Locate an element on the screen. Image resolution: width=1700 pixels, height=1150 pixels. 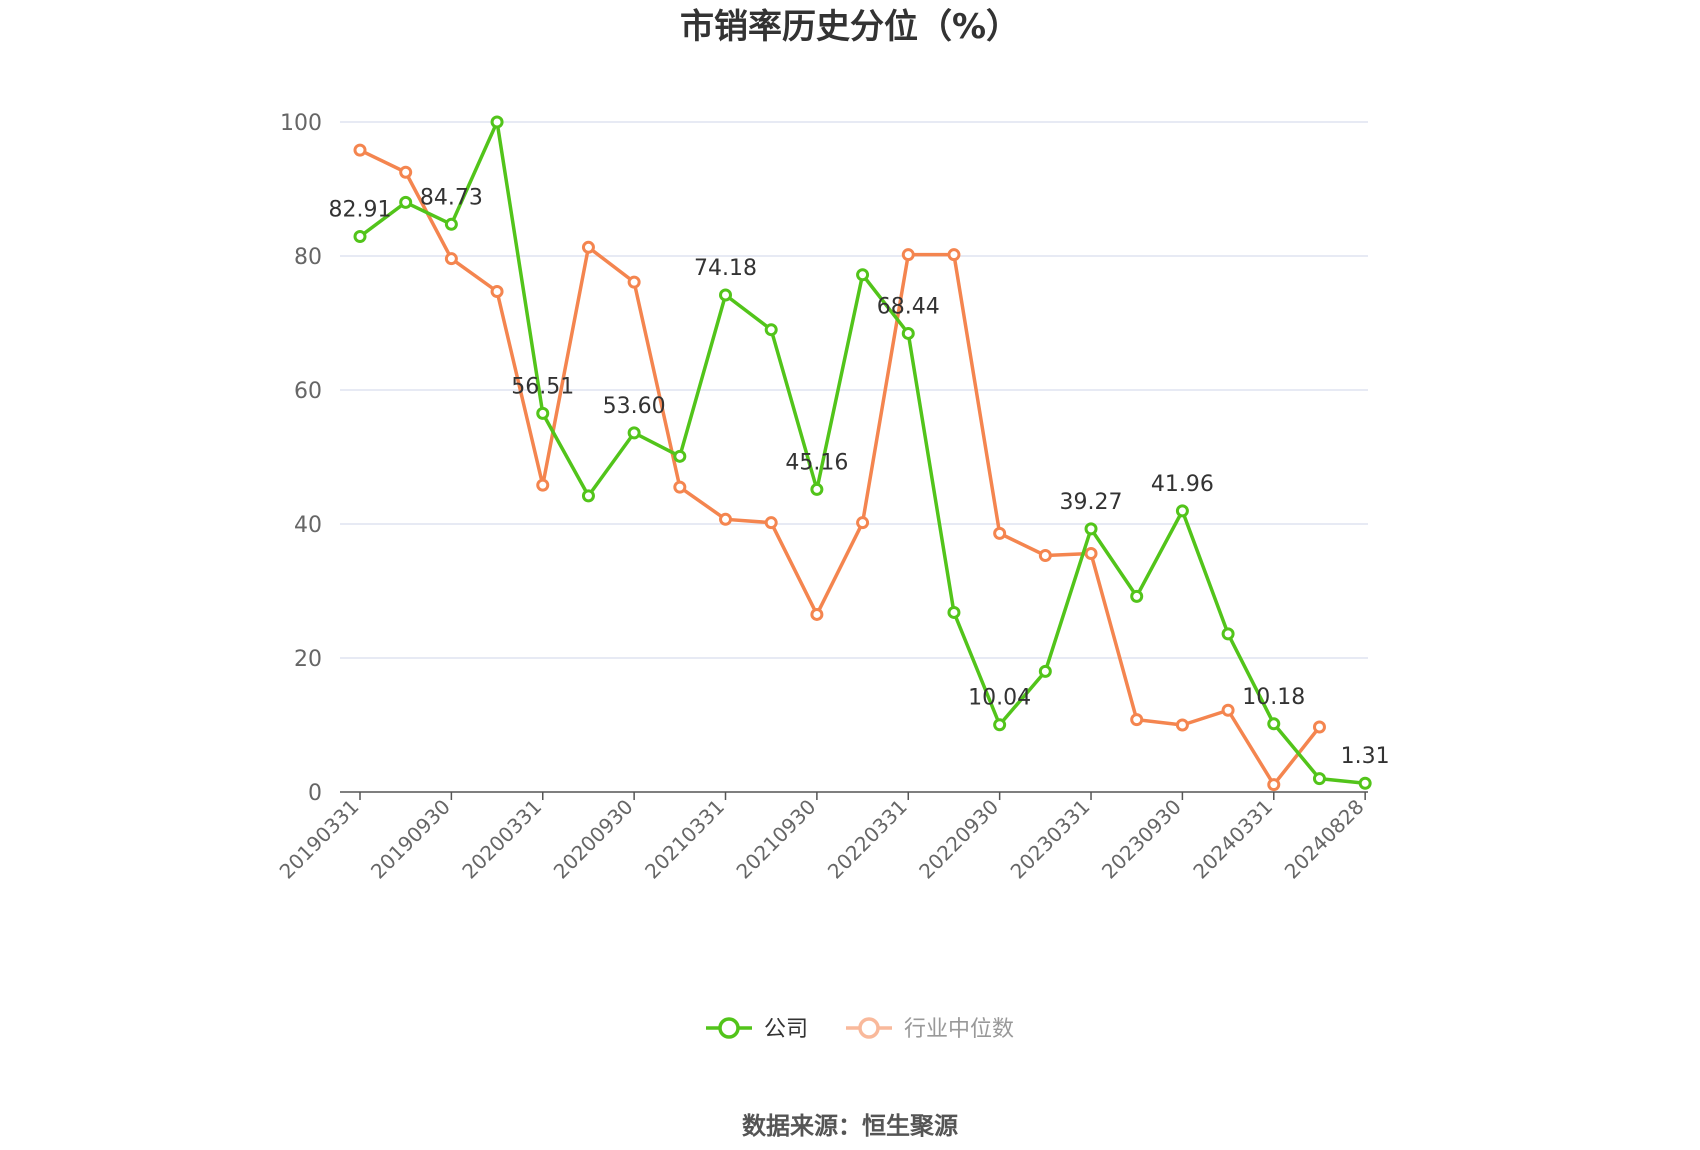
data-label-company: 53.60 is located at coordinates (634, 406).